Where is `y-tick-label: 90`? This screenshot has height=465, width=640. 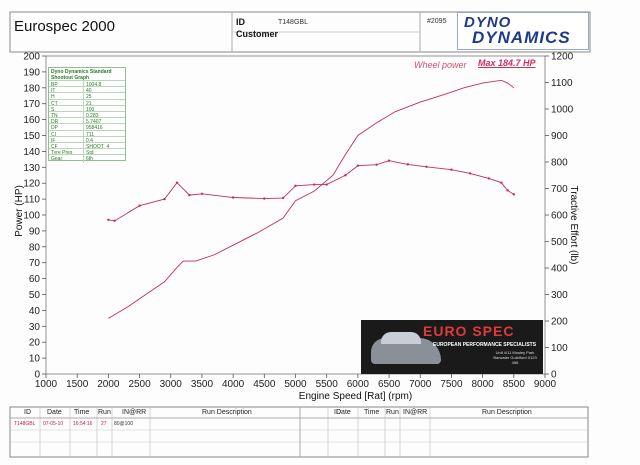 y-tick-label: 90 is located at coordinates (35, 231).